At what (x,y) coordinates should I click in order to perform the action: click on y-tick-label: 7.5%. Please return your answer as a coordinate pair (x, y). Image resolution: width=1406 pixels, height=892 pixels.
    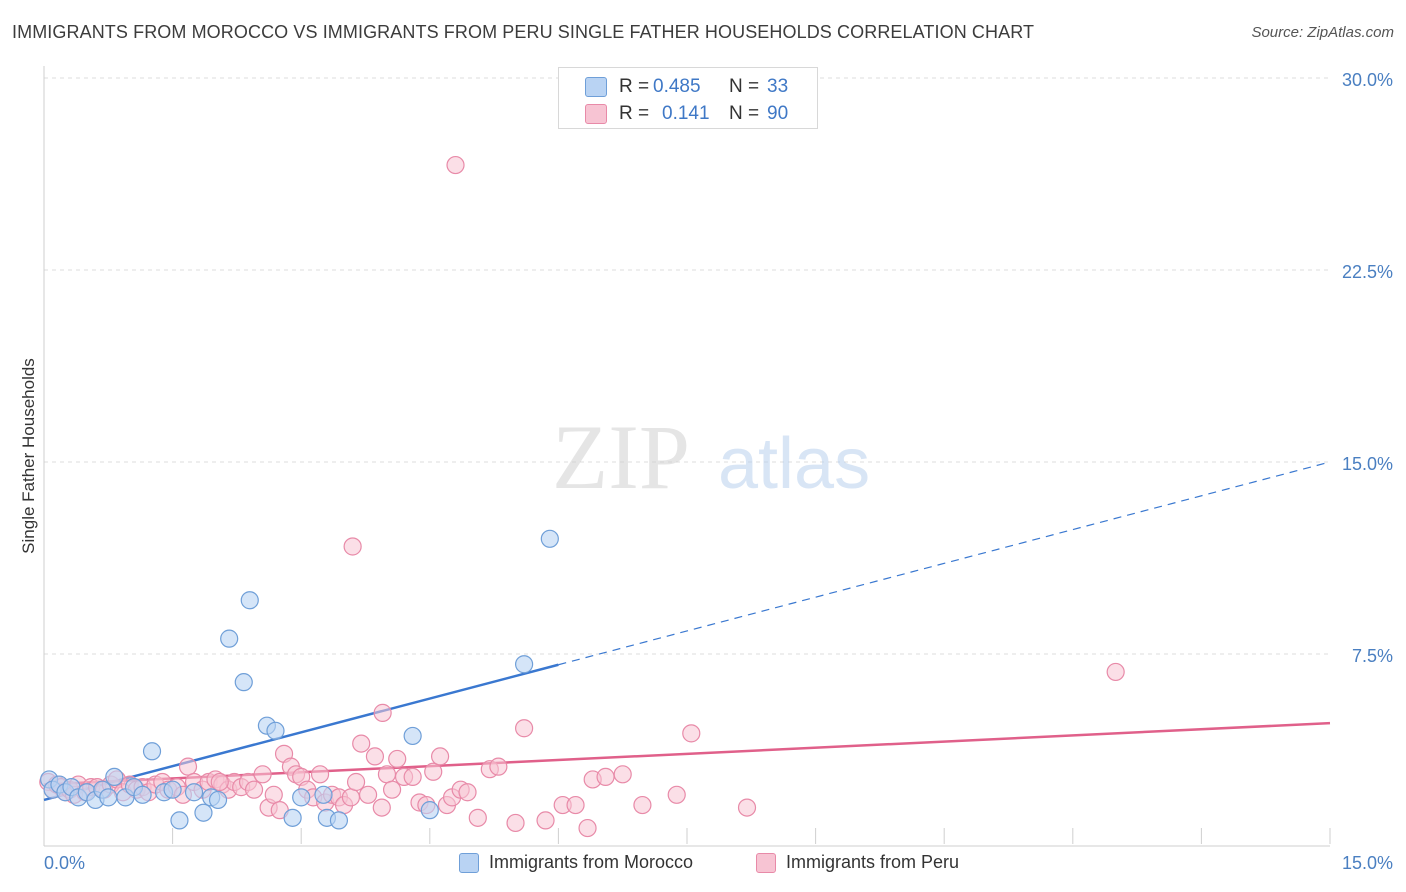
    Looking at the image, I should click on (1372, 656).